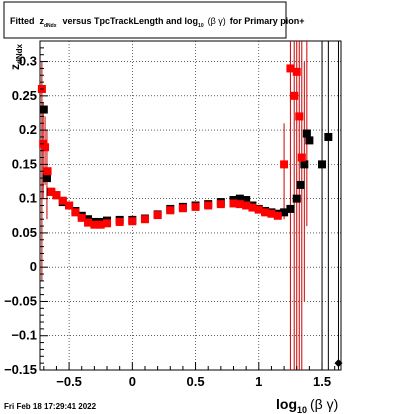 This screenshot has height=414, width=400. Describe the element at coordinates (69, 381) in the screenshot. I see `x-tick-label: −0.5` at that location.